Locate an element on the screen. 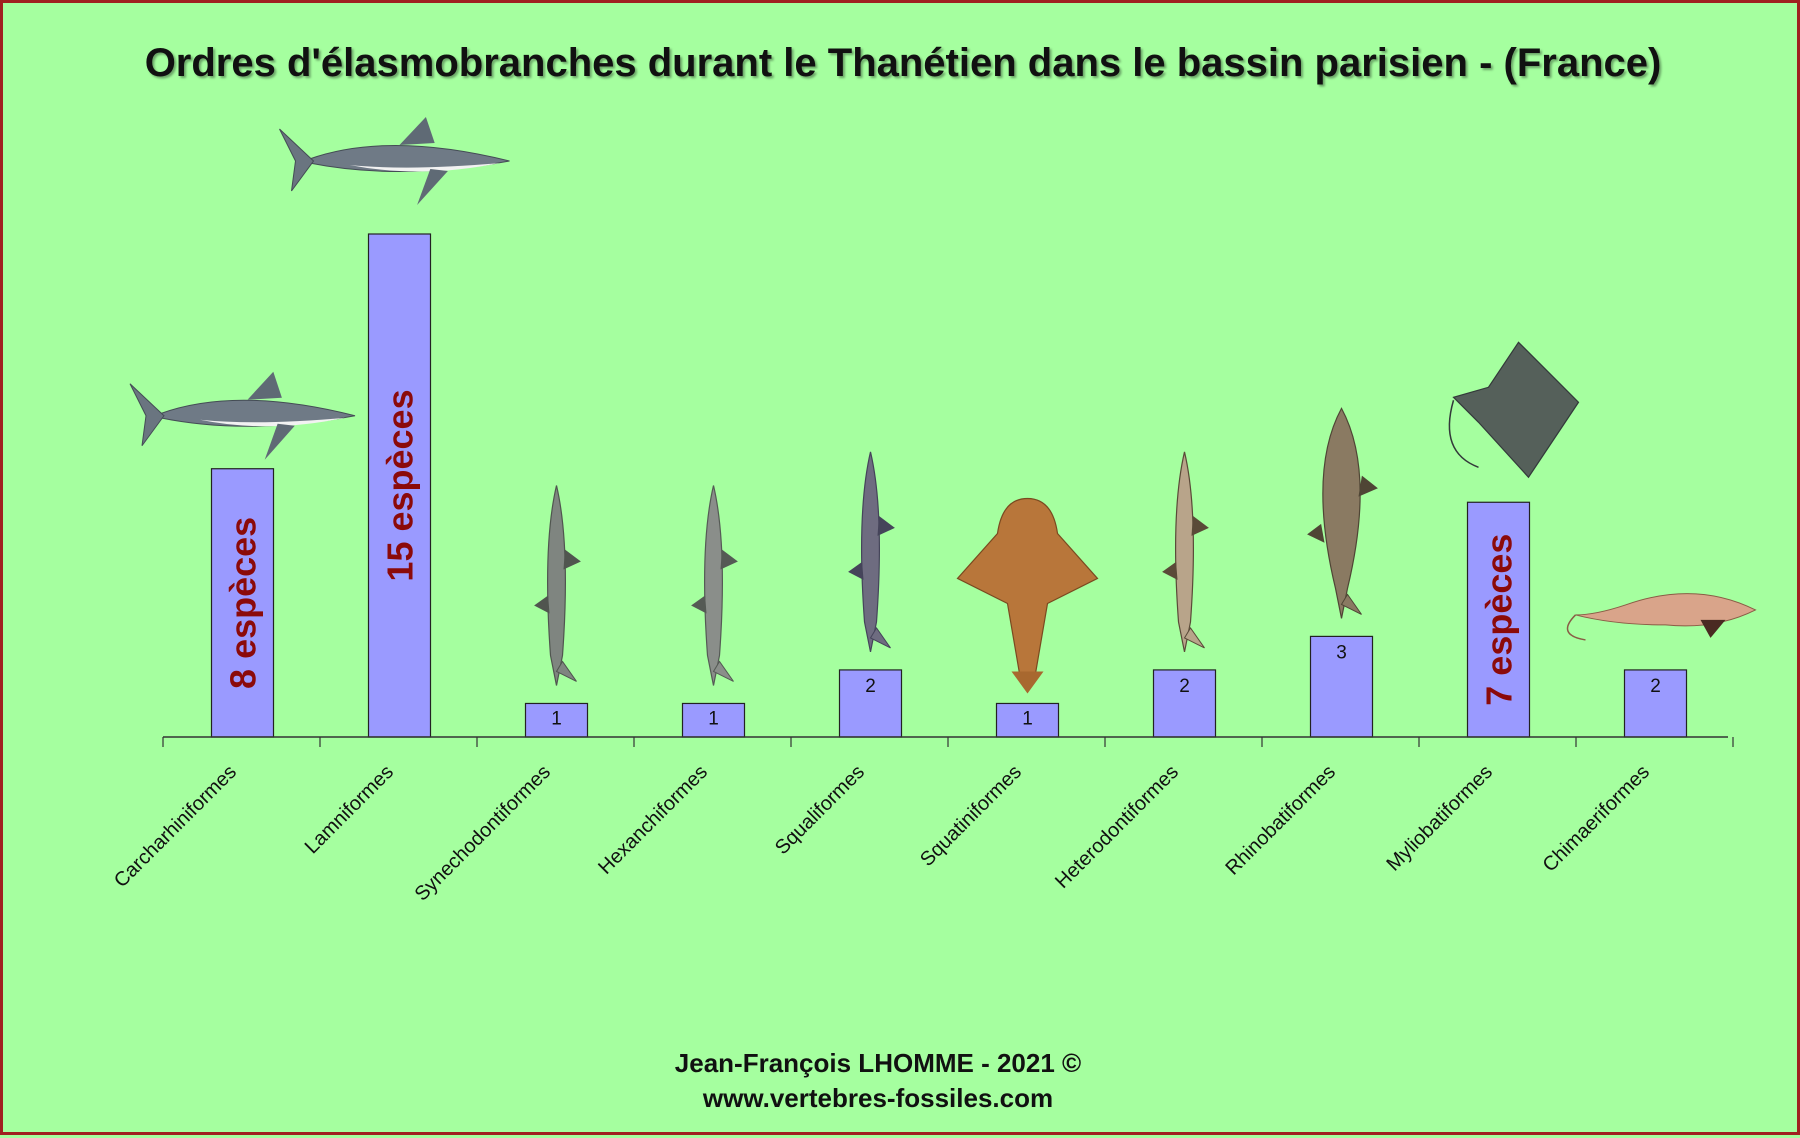 This screenshot has width=1800, height=1138. chimere-icon is located at coordinates (1661, 617).